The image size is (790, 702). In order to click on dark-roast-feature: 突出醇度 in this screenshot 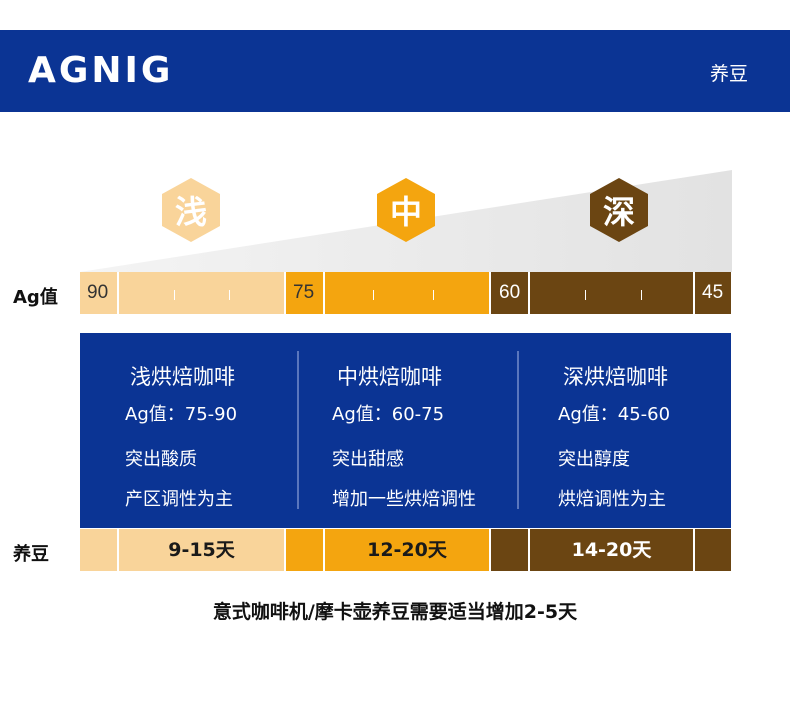, I will do `click(594, 459)`.